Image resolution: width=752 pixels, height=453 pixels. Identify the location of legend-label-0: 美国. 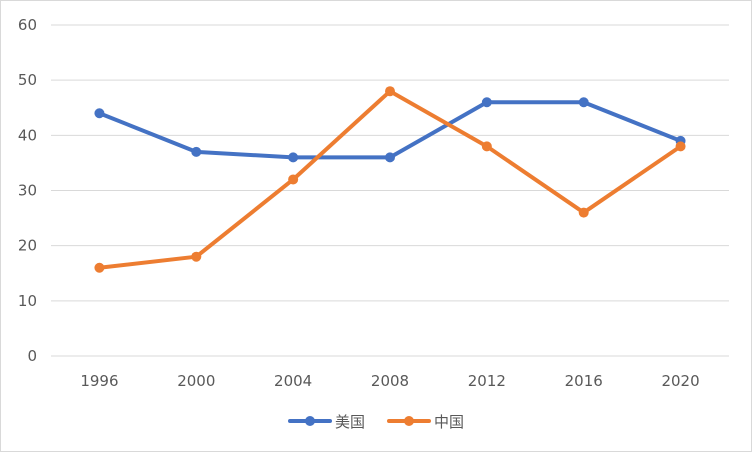
(350, 422).